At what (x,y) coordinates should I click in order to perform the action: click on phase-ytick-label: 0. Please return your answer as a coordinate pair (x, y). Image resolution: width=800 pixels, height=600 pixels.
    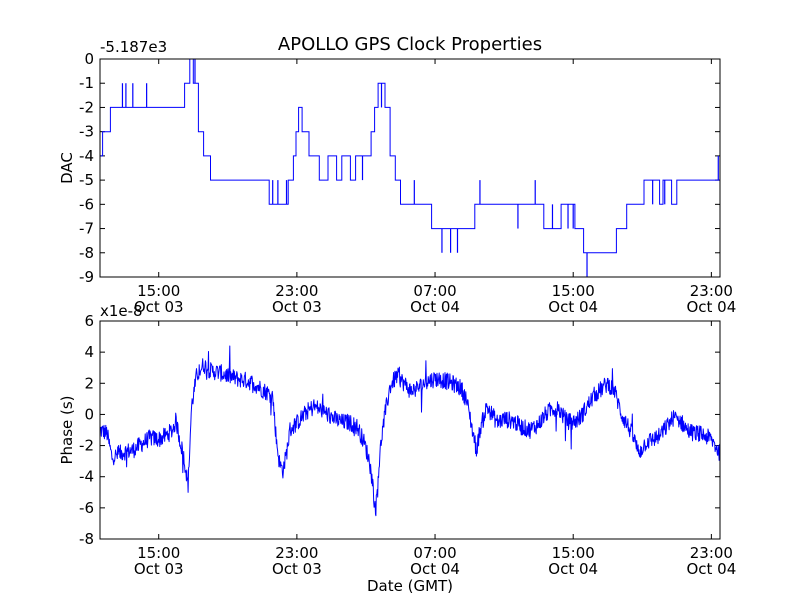
    Looking at the image, I should click on (89, 414).